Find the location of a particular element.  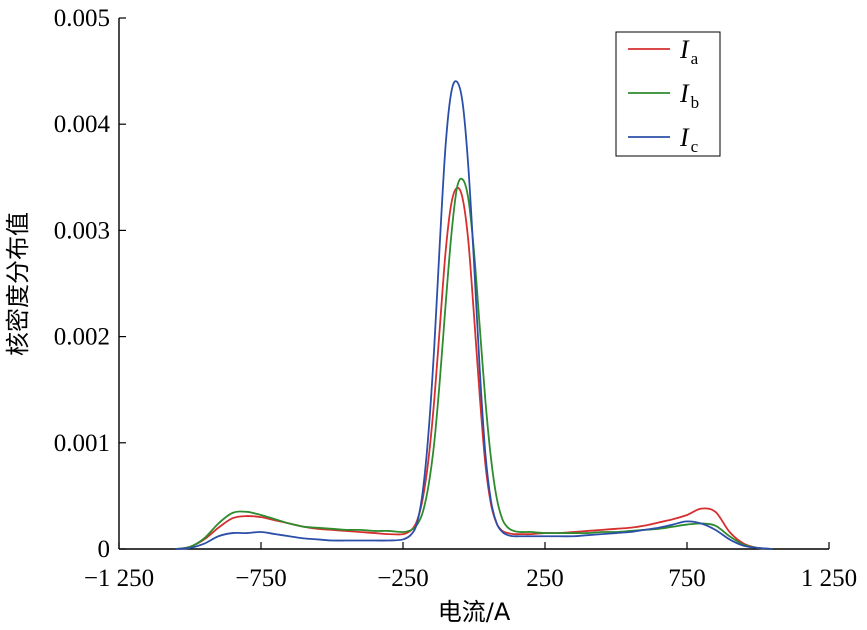

x-tick-label: 750 is located at coordinates (687, 578).